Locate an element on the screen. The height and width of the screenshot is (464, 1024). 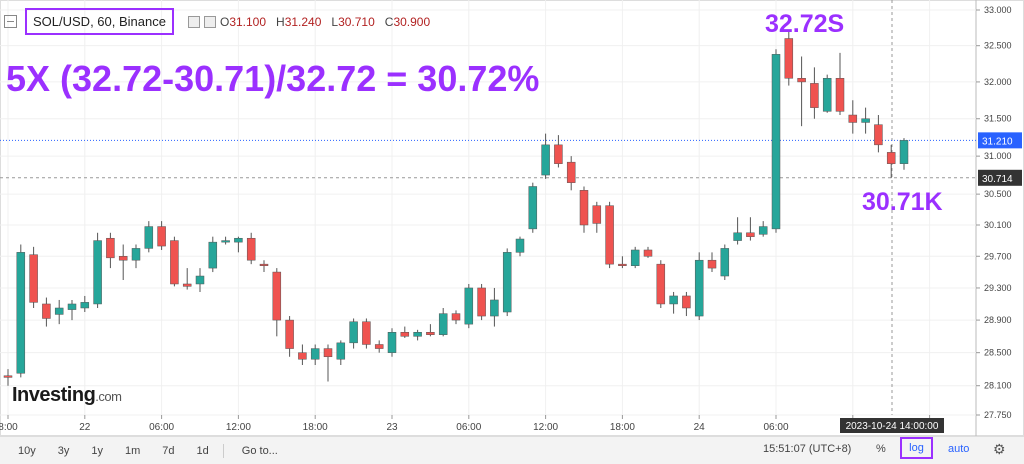
gear-icon: ⚙ is located at coordinates (999, 449).